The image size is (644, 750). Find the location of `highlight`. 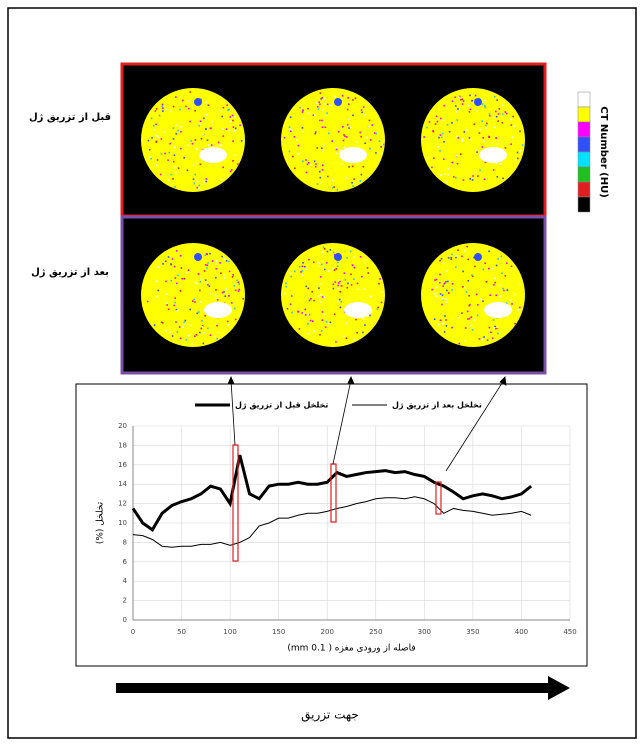

highlight is located at coordinates (235, 503).